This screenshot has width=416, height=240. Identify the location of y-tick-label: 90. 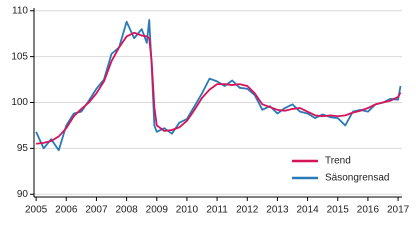
(23, 194).